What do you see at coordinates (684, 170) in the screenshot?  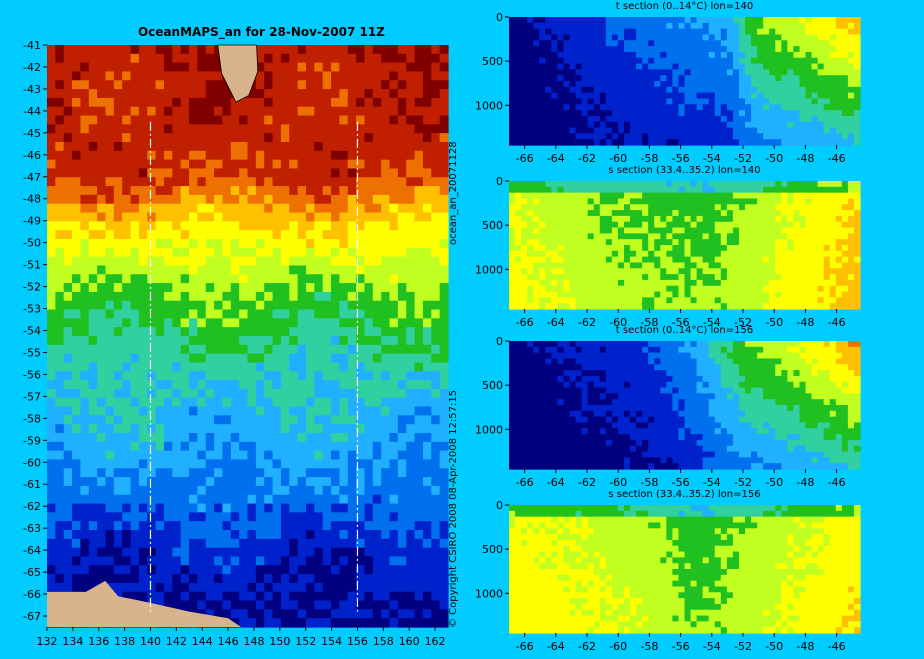 I see `section2-title: s section (33.4..35.2) lon=140` at bounding box center [684, 170].